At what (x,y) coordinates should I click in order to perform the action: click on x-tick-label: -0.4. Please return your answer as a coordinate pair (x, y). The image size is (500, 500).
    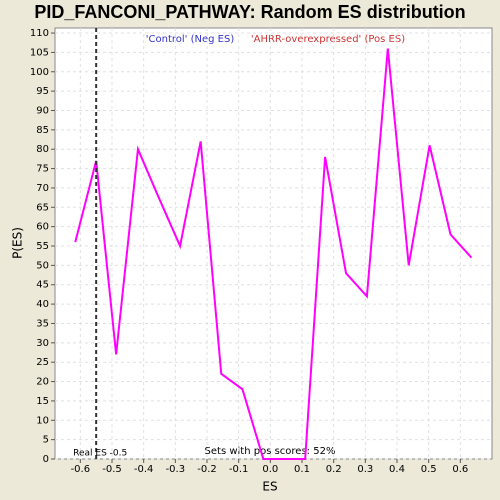
    Looking at the image, I should click on (144, 469).